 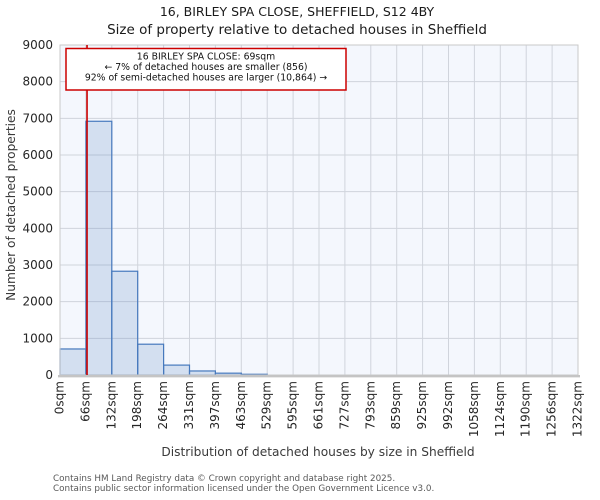 What do you see at coordinates (215, 405) in the screenshot?
I see `x-tick-label: 397sqm` at bounding box center [215, 405].